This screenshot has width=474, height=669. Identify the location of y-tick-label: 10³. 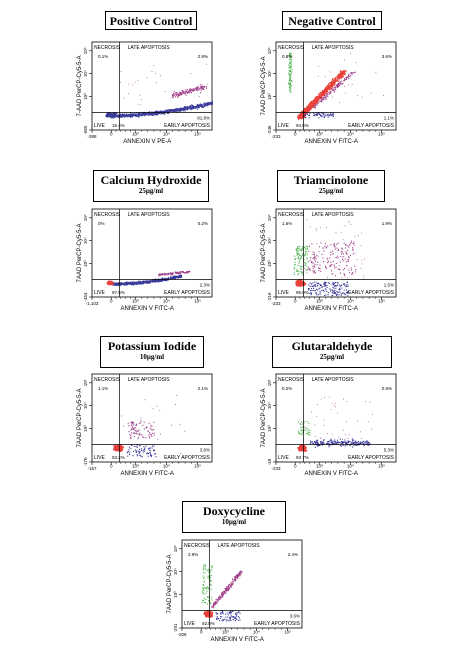
(85, 428).